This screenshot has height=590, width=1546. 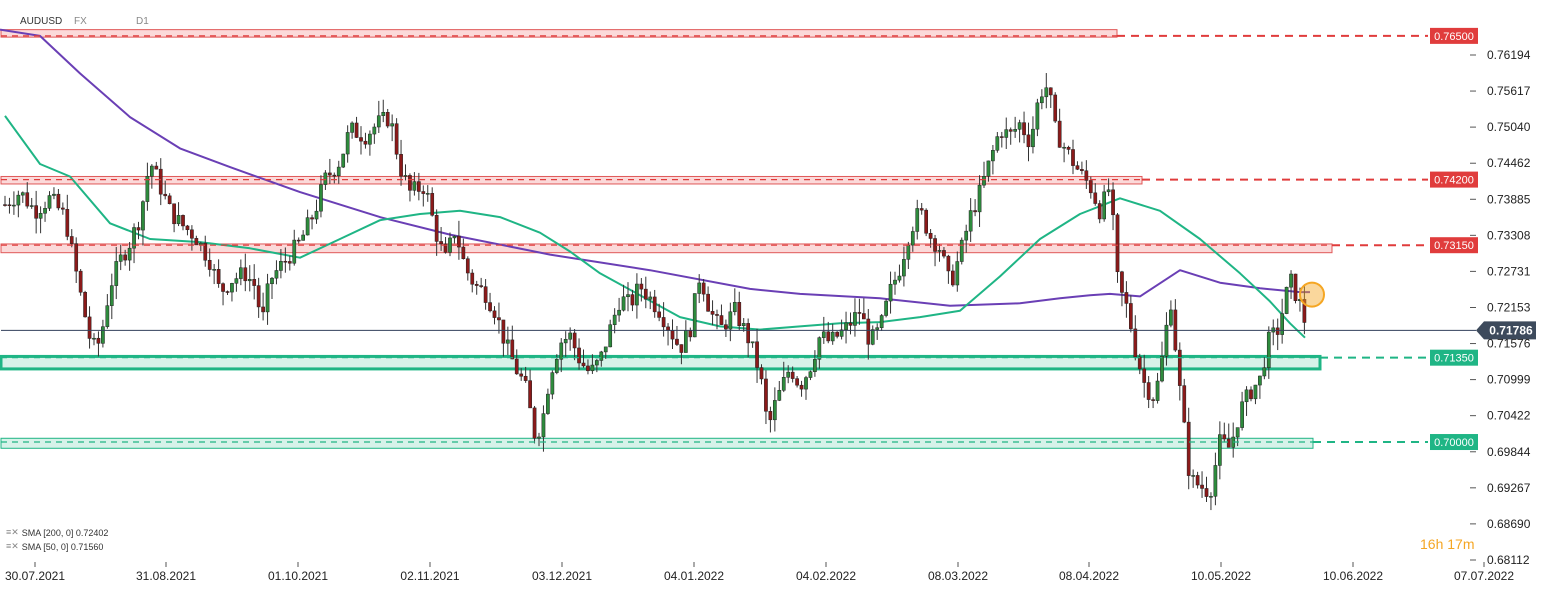 What do you see at coordinates (41, 21) in the screenshot?
I see `symbol-label: AUDUSD` at bounding box center [41, 21].